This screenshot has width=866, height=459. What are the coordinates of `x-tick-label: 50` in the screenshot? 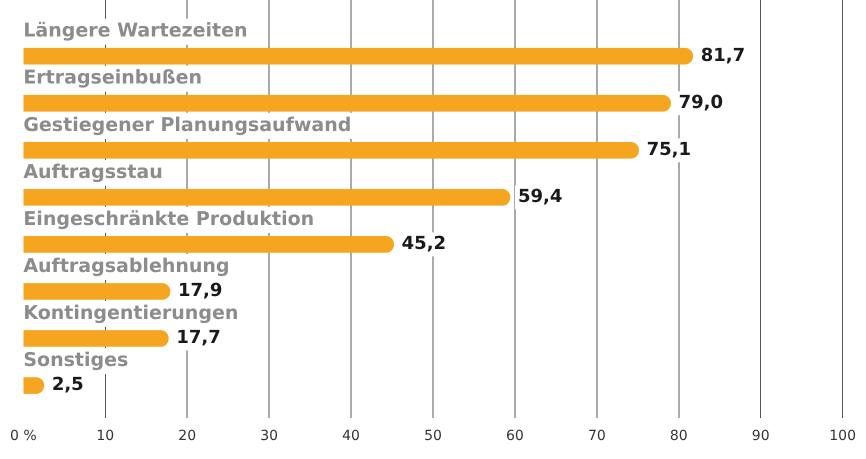 It's located at (433, 436).